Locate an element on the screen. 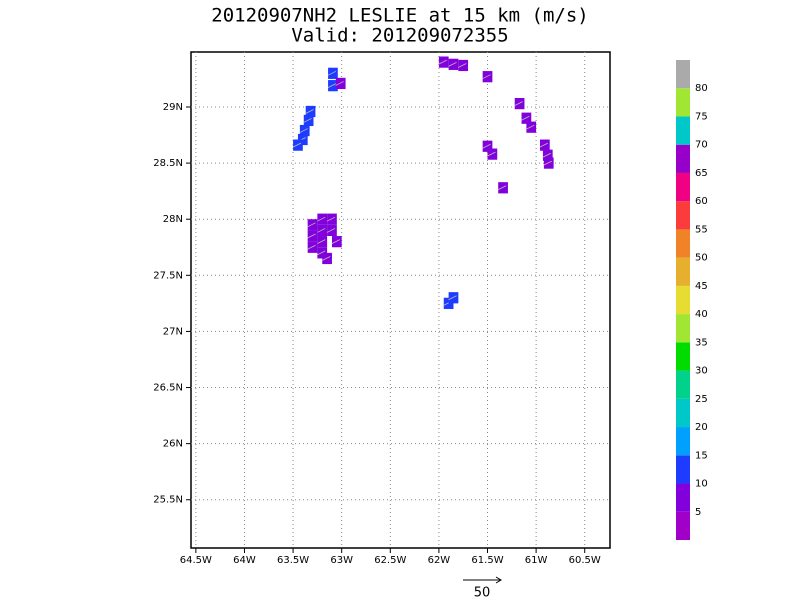  x-tick-label: 61.5W is located at coordinates (487, 560).